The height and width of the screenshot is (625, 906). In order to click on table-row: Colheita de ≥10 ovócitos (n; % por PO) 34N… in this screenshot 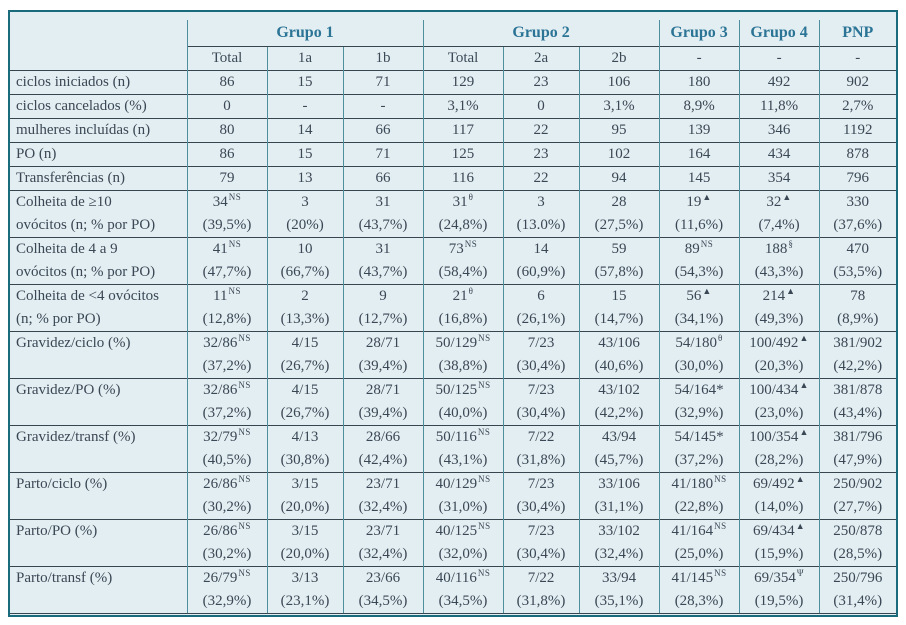, I will do `click(453, 214)`.